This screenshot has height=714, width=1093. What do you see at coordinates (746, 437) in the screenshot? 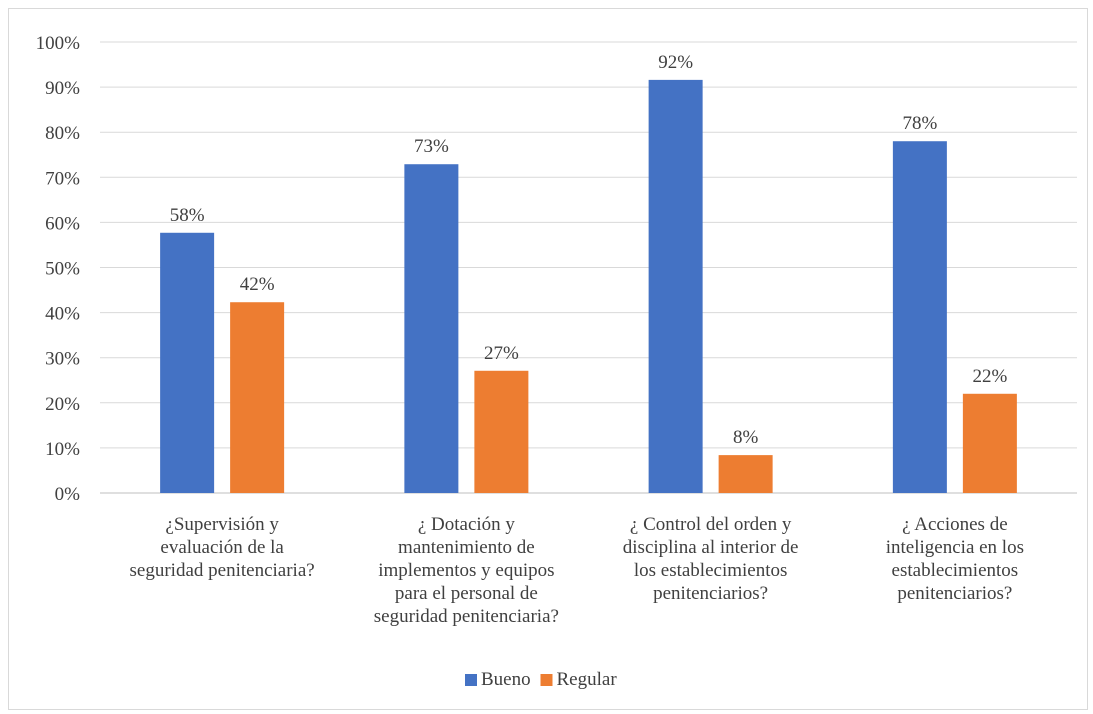
I see `data-label: 8%` at bounding box center [746, 437].